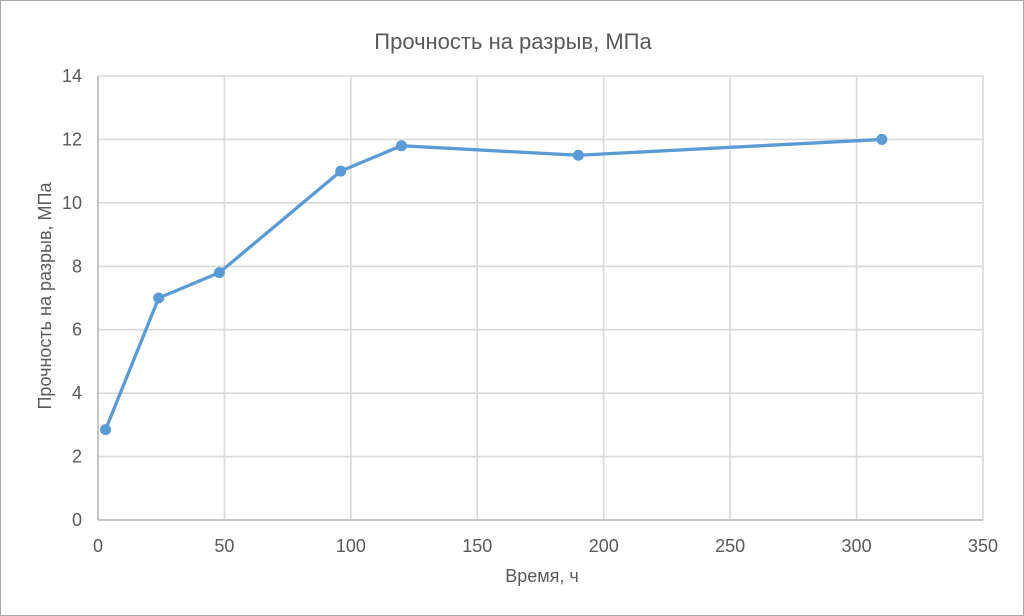 The width and height of the screenshot is (1024, 616). Describe the element at coordinates (77, 457) in the screenshot. I see `y-tick-label: 2` at that location.